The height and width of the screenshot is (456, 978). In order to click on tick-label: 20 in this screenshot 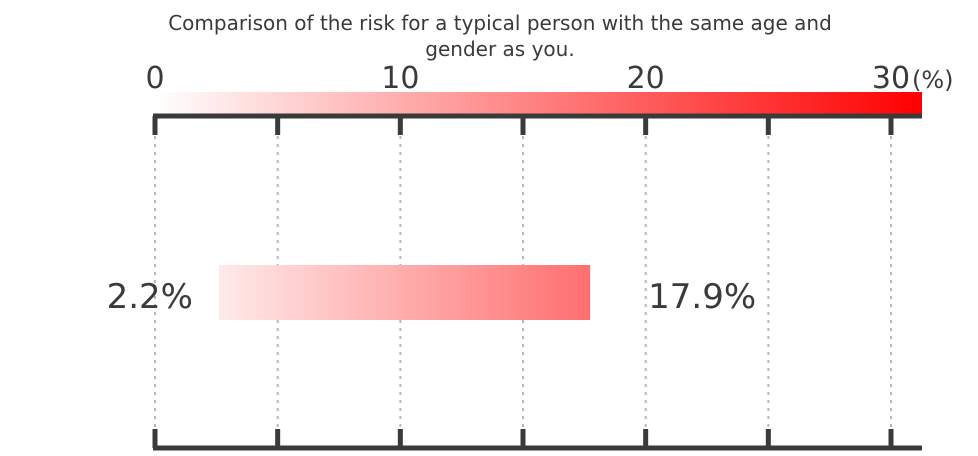, I will do `click(646, 78)`.